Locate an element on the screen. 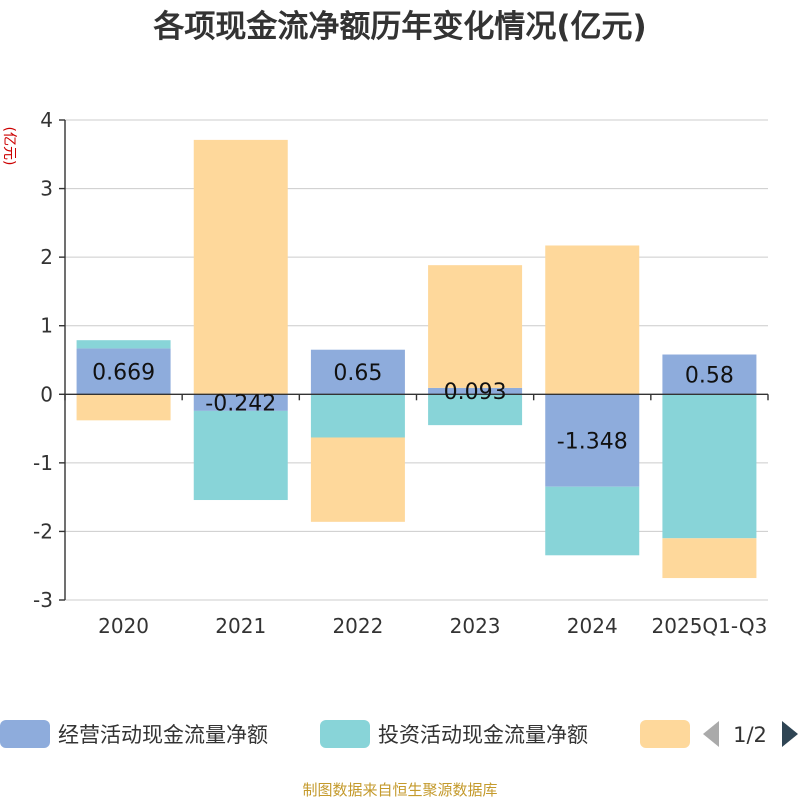  bar-series-1-2024 is located at coordinates (592, 440).